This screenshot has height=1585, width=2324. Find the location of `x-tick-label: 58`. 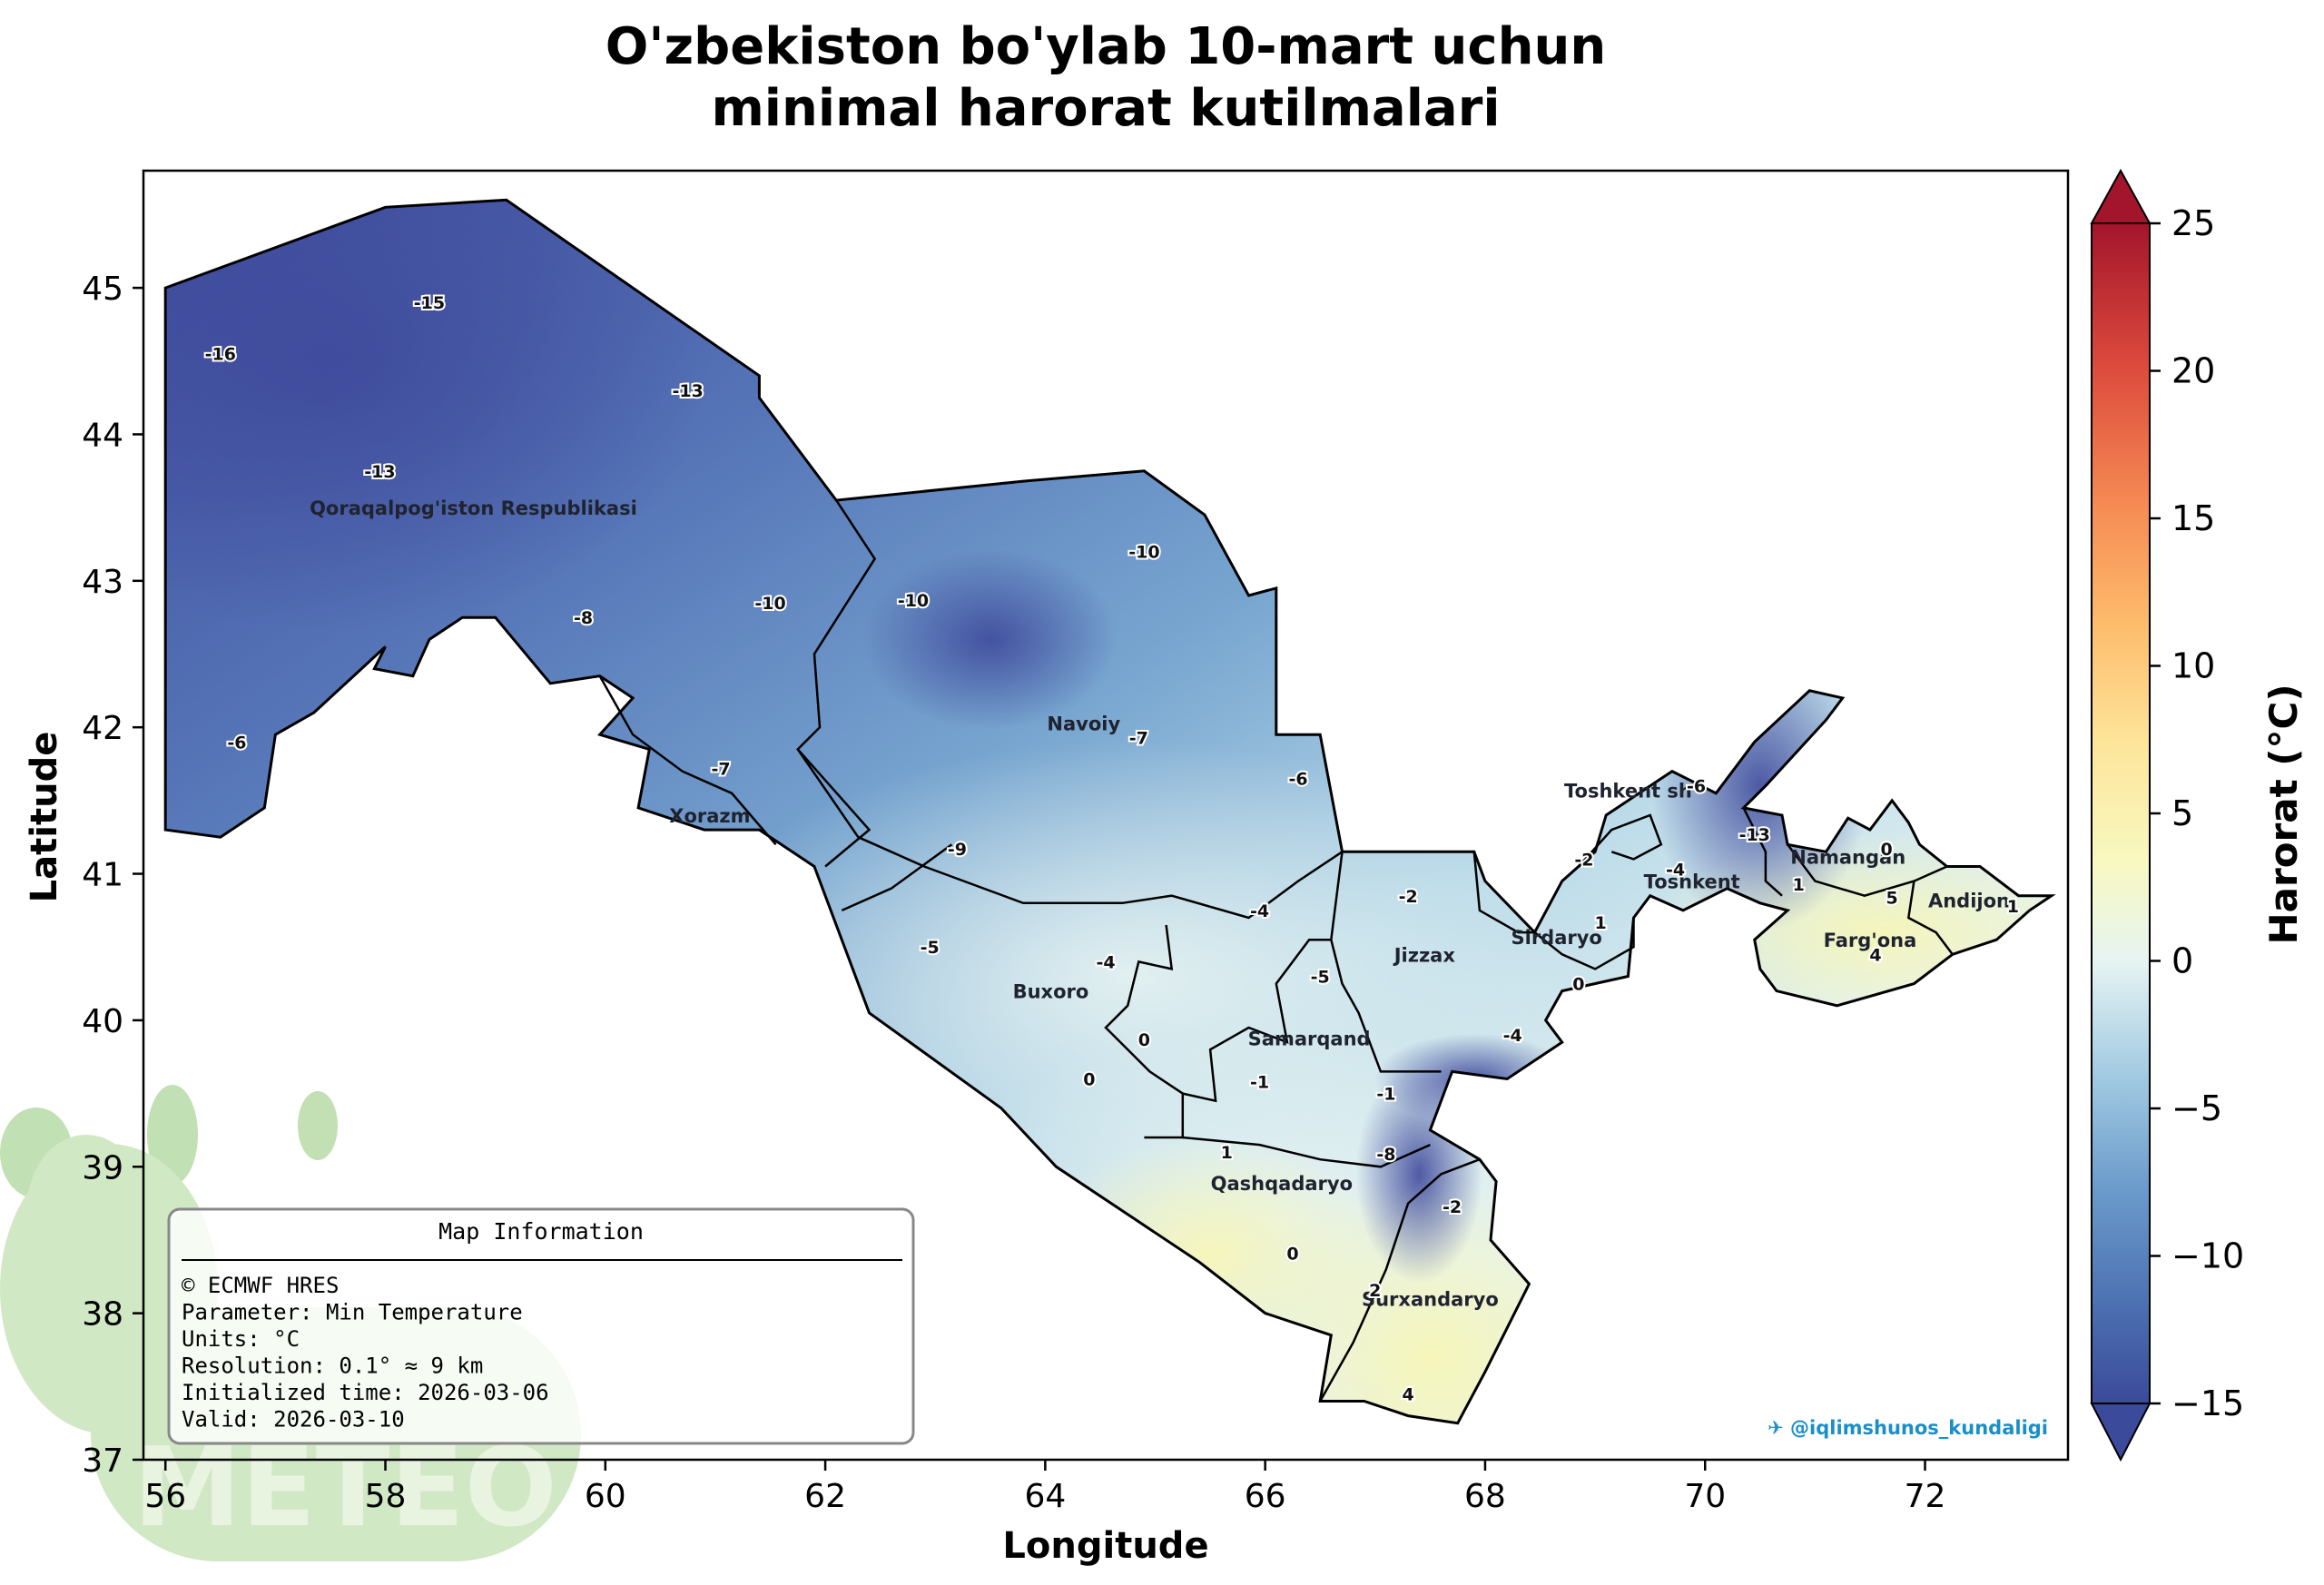

x-tick-label: 58 is located at coordinates (386, 1496).